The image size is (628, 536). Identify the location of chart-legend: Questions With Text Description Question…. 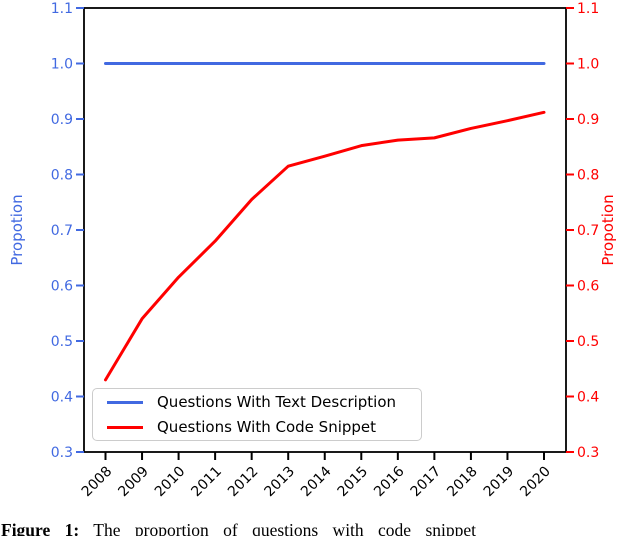
(257, 414).